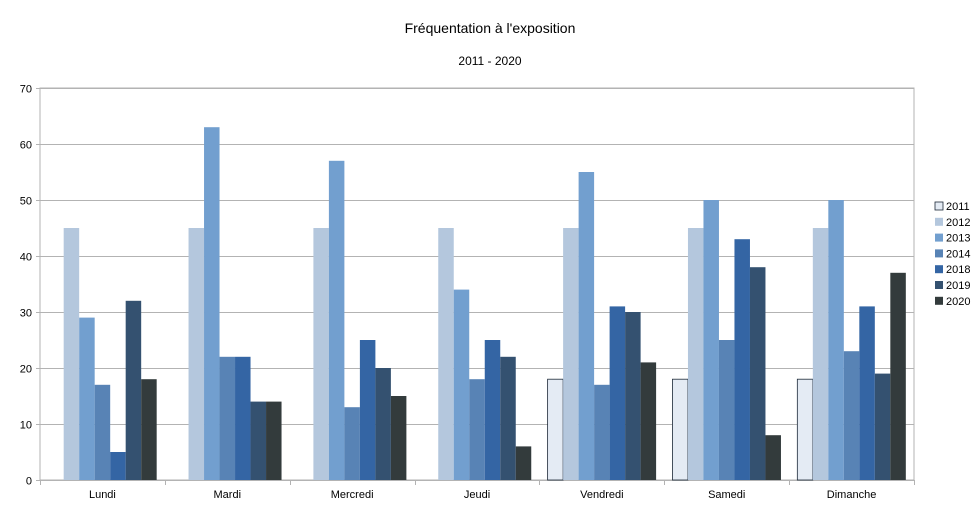 Image resolution: width=980 pixels, height=510 pixels. What do you see at coordinates (958, 286) in the screenshot?
I see `legend-label: 2019` at bounding box center [958, 286].